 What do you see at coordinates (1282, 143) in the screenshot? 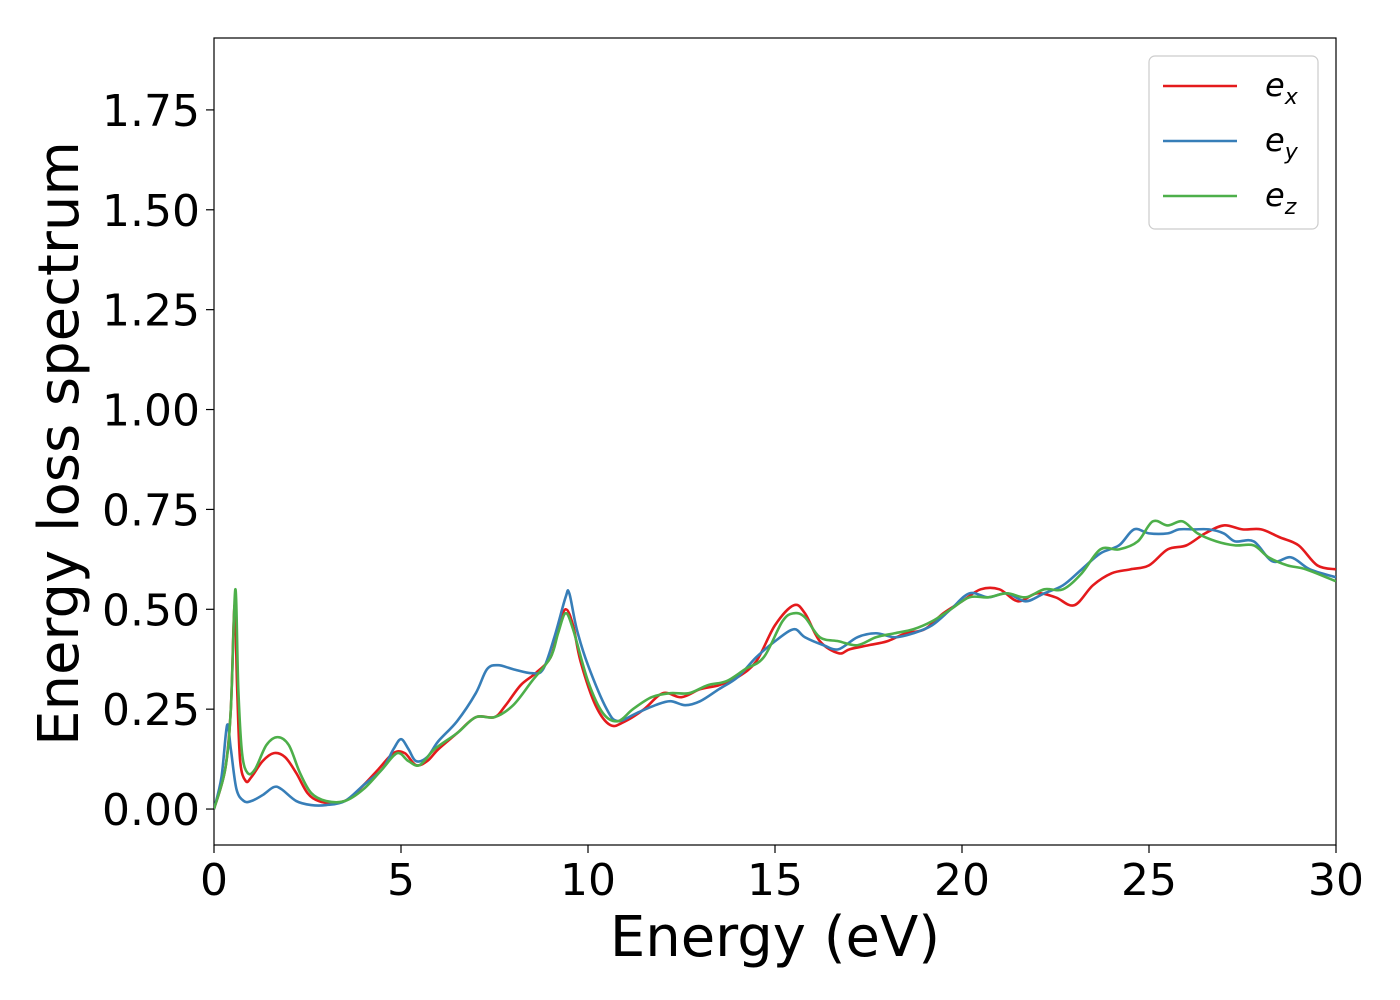
I see `legend-label-ey: ey` at bounding box center [1282, 143].